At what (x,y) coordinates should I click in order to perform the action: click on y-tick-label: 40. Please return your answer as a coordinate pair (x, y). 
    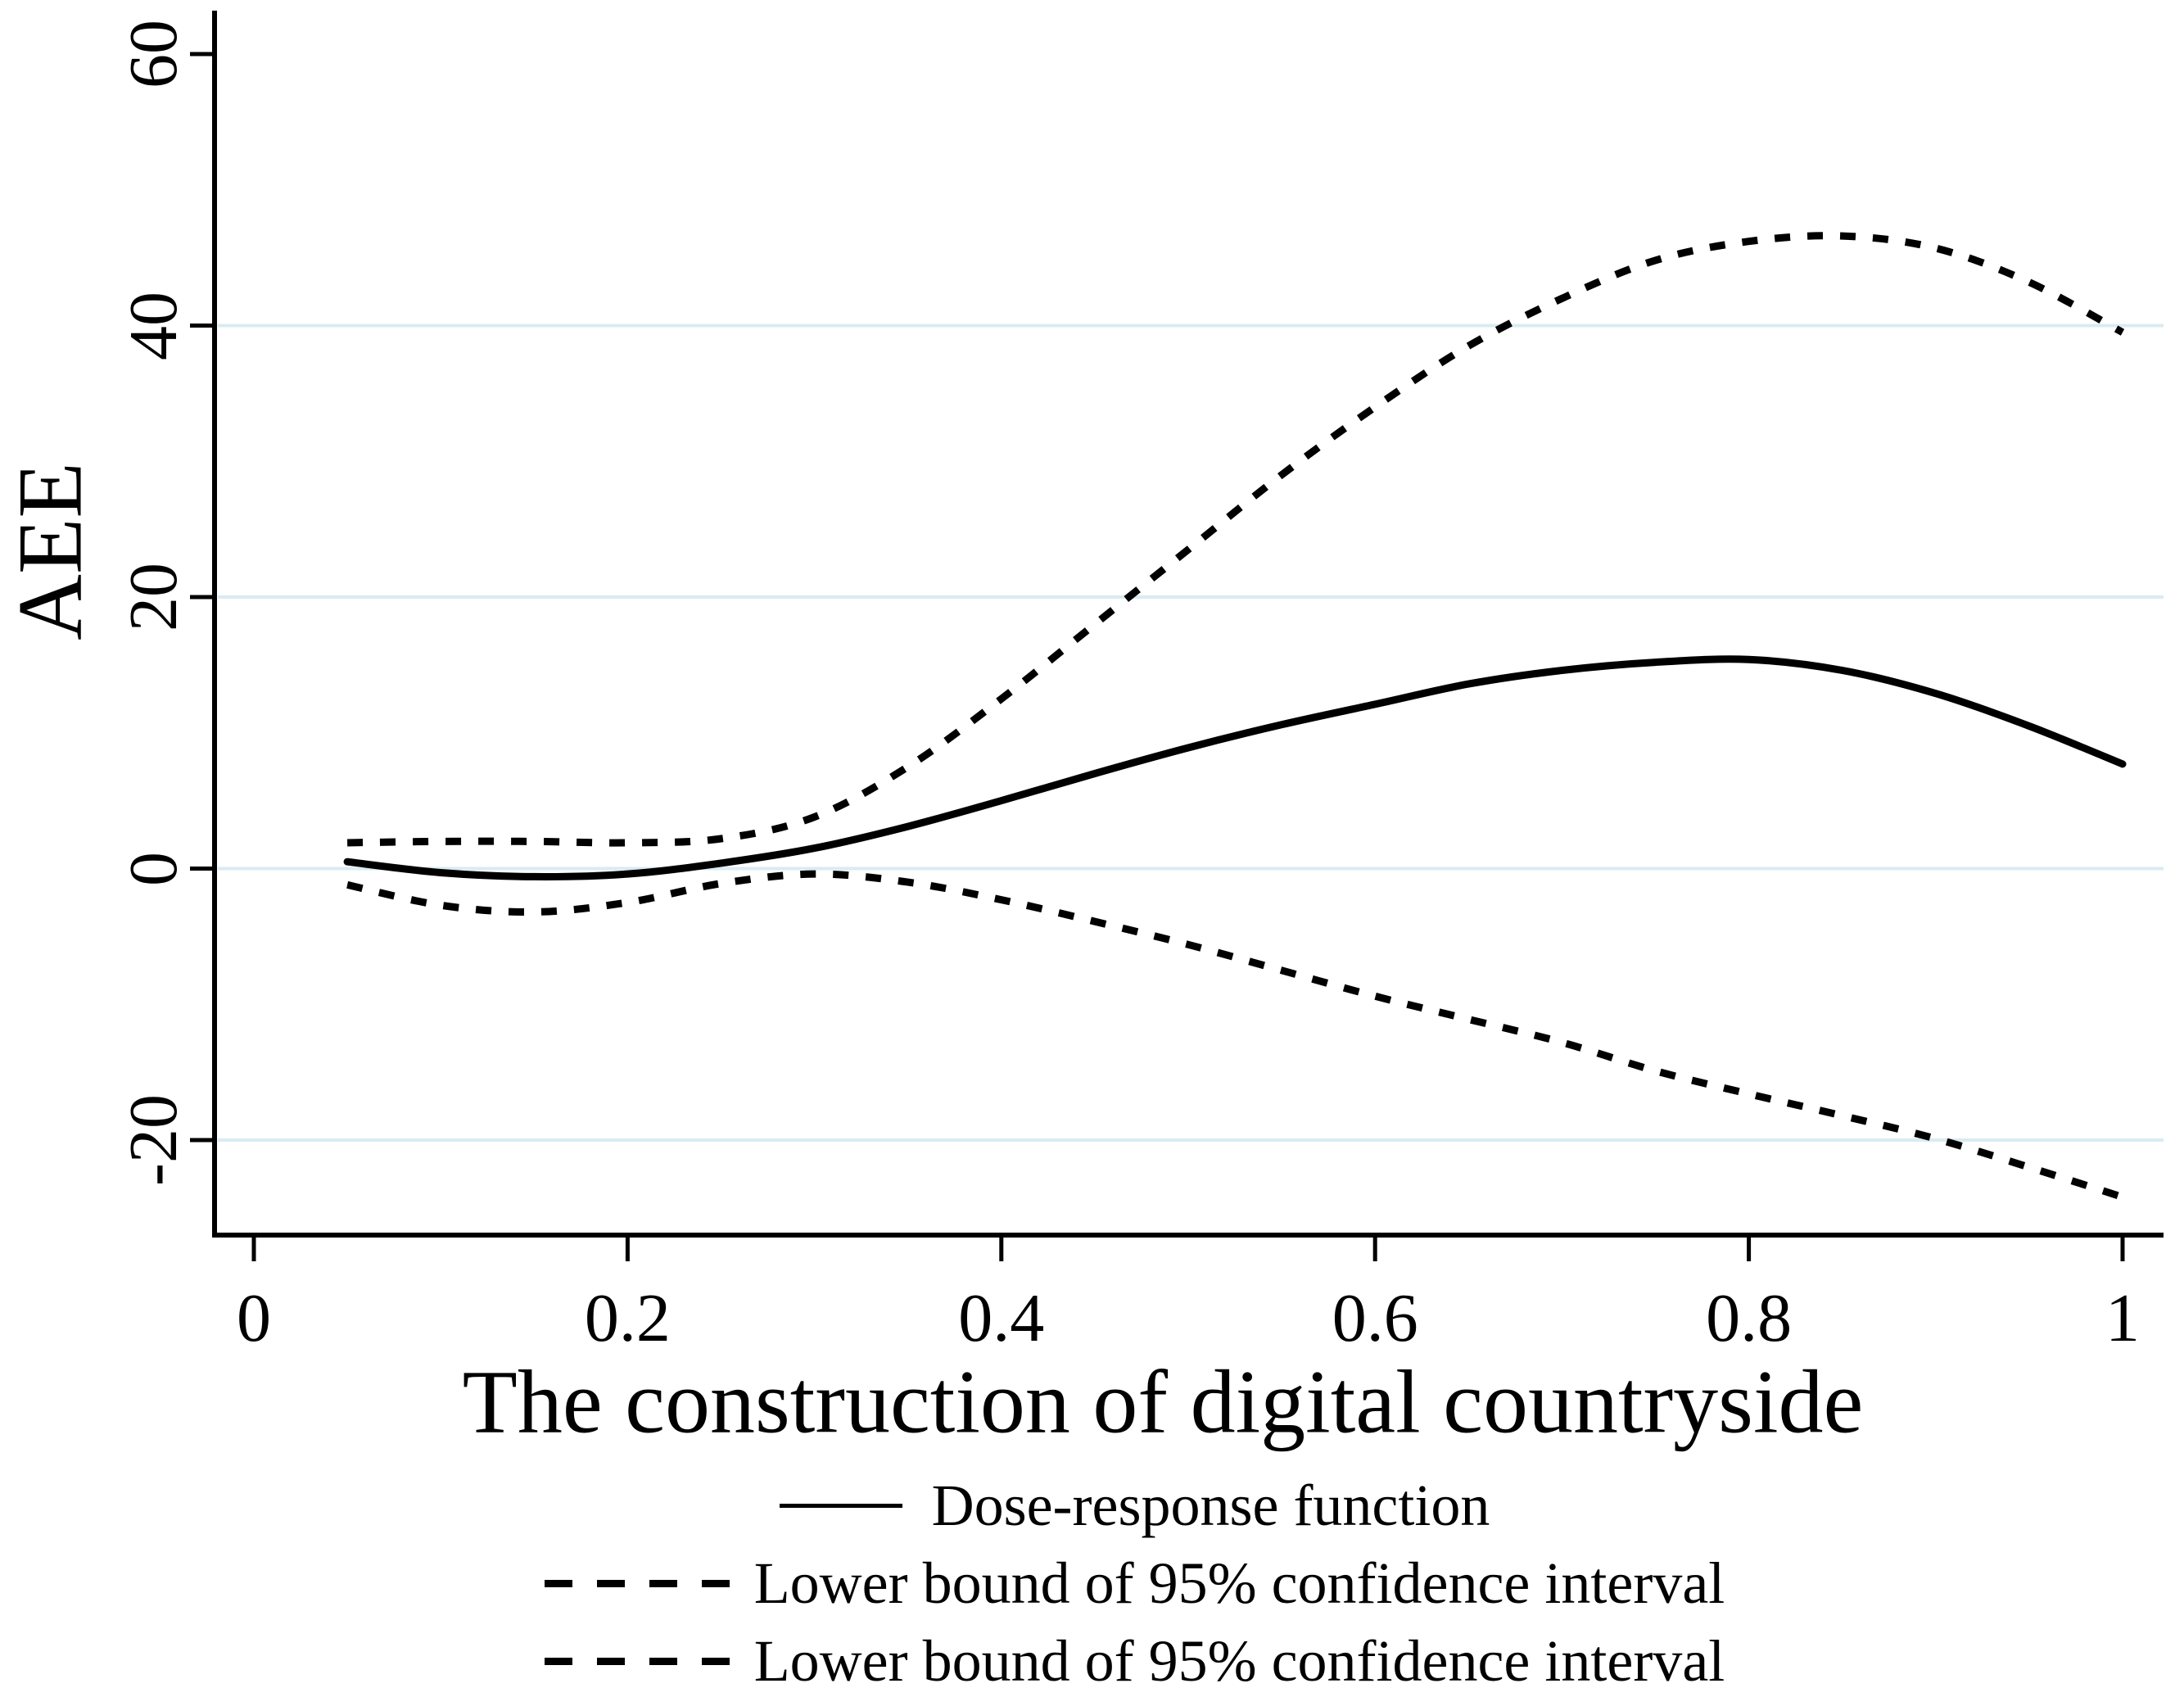
    Looking at the image, I should click on (153, 325).